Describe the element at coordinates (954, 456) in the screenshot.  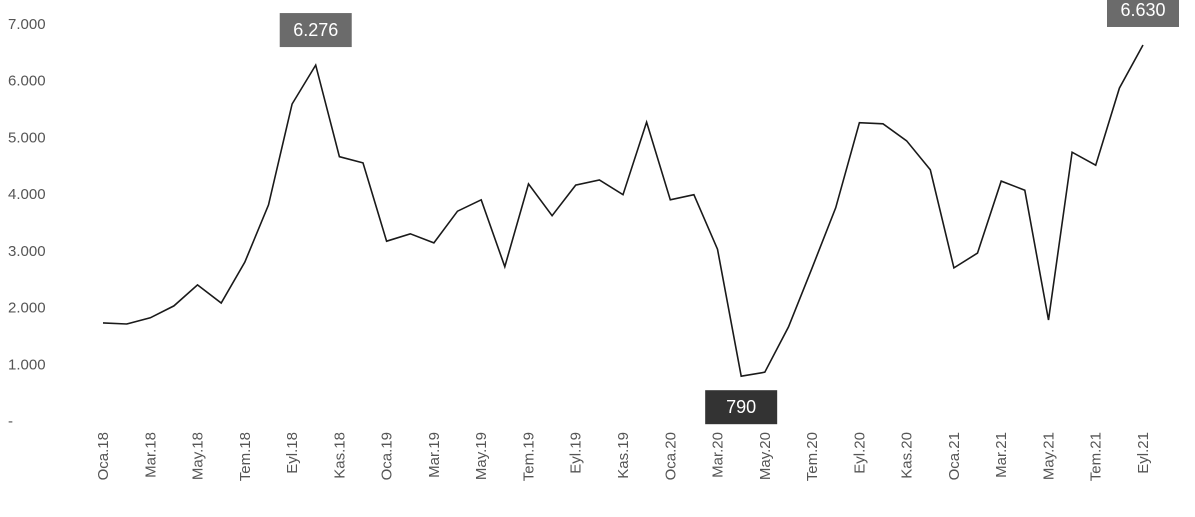
I see `x-tick-label: Oca.21` at that location.